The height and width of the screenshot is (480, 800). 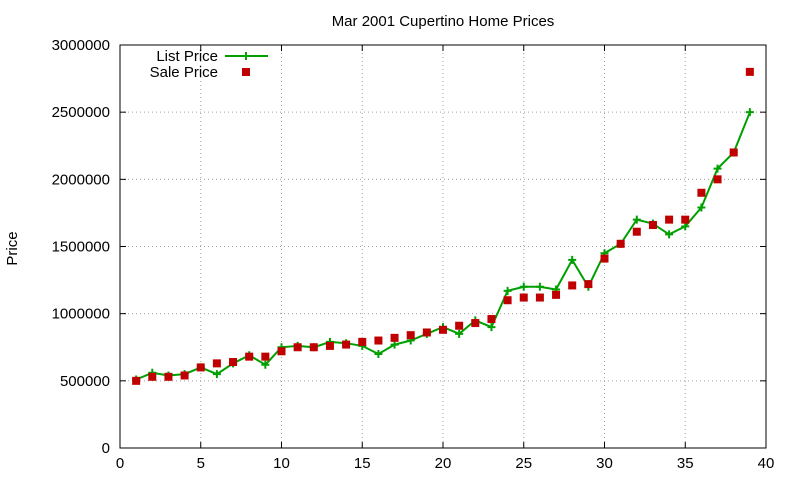 I want to click on y-tick-label: 1500000, so click(x=81, y=247).